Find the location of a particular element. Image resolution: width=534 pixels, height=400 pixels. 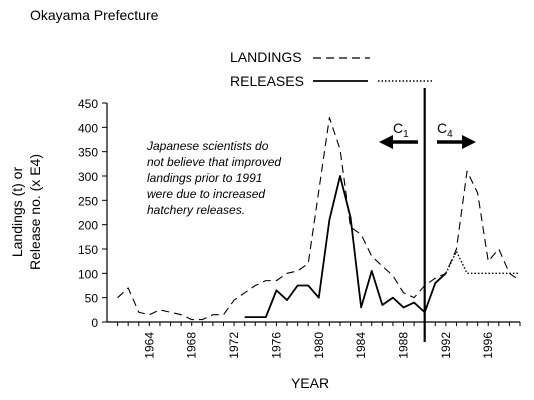

y-tick-label-2: 100 is located at coordinates (88, 274).